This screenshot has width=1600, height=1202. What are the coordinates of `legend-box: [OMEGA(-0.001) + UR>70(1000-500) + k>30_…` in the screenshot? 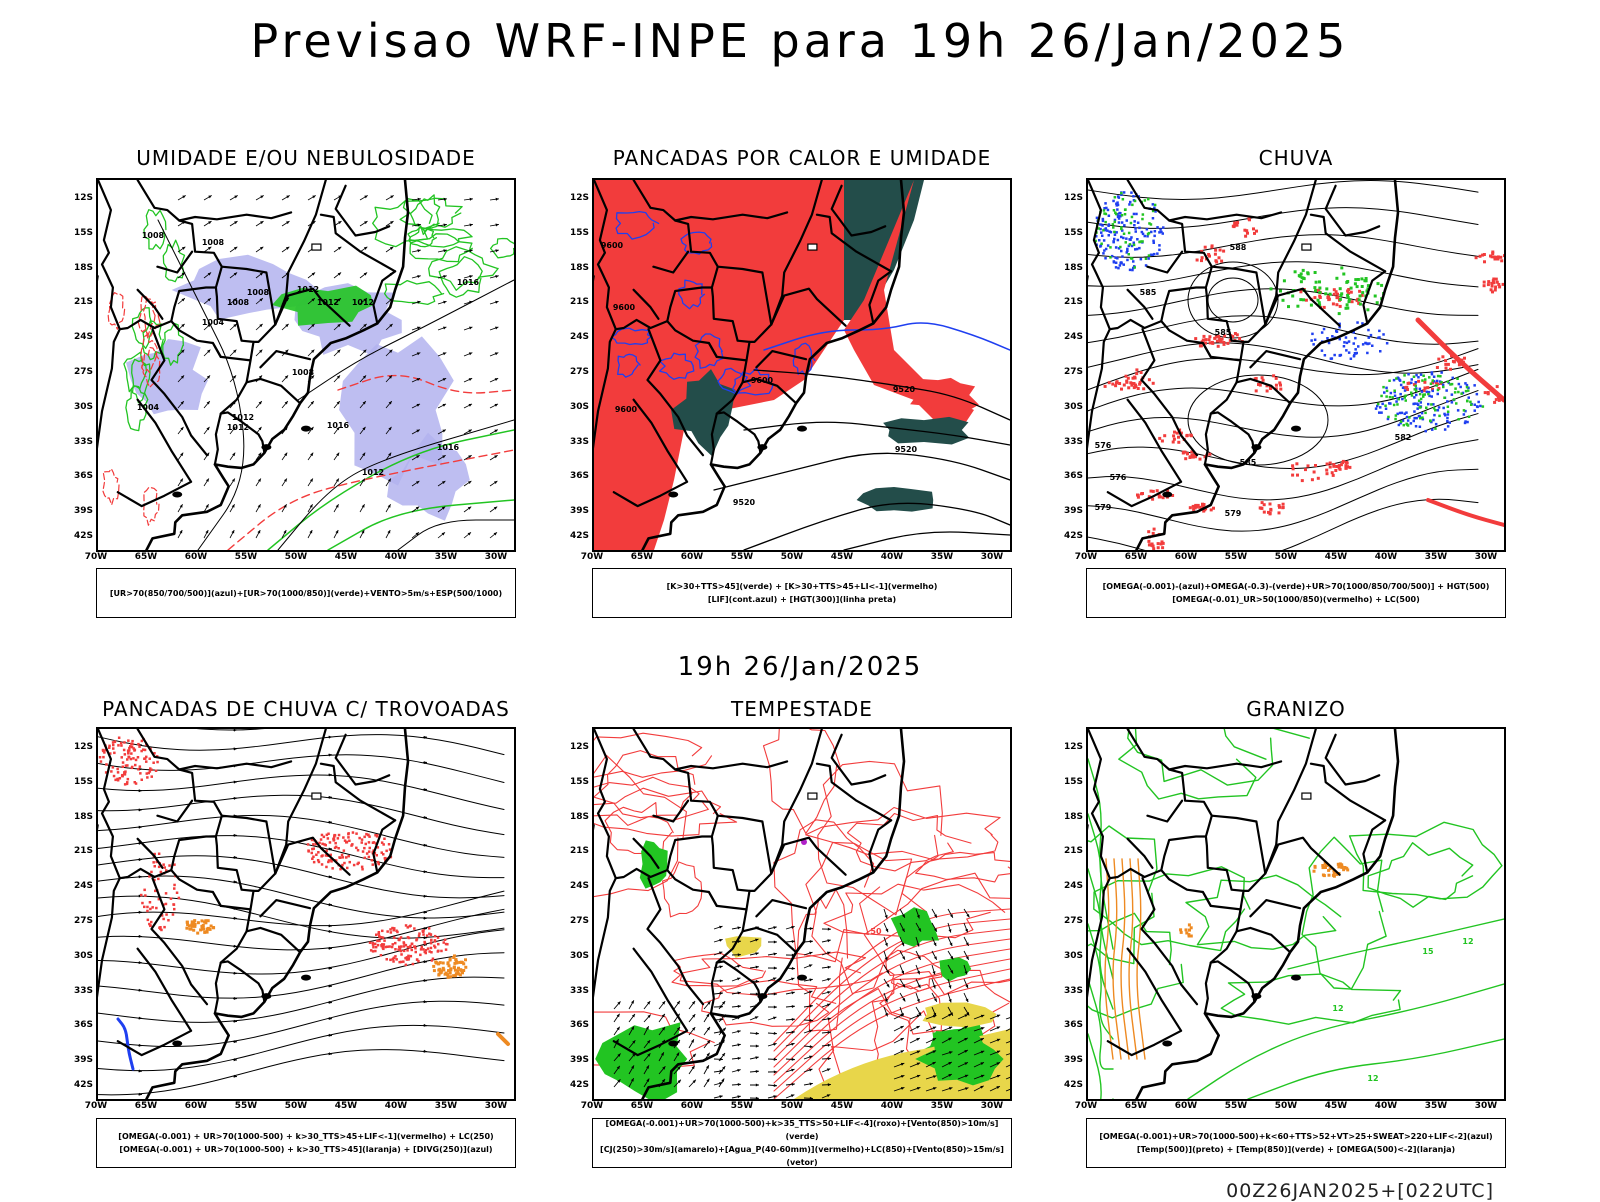 It's located at (306, 1143).